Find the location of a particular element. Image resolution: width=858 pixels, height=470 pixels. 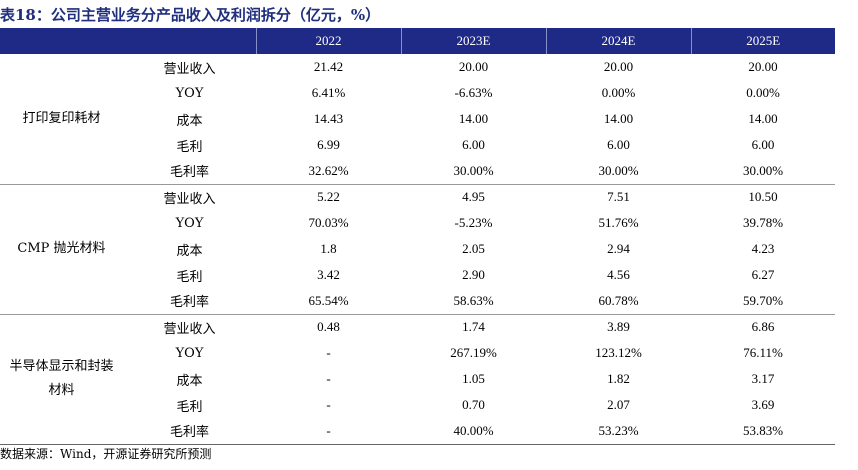

table-row: 成本 - 1.05 1.82 3.17 is located at coordinates (417, 379).